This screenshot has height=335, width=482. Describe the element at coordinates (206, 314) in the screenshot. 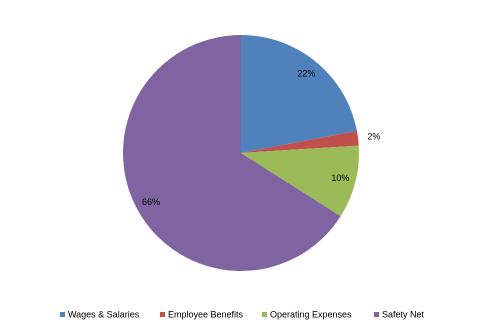

I see `legend-label: Employee Benefits` at that location.